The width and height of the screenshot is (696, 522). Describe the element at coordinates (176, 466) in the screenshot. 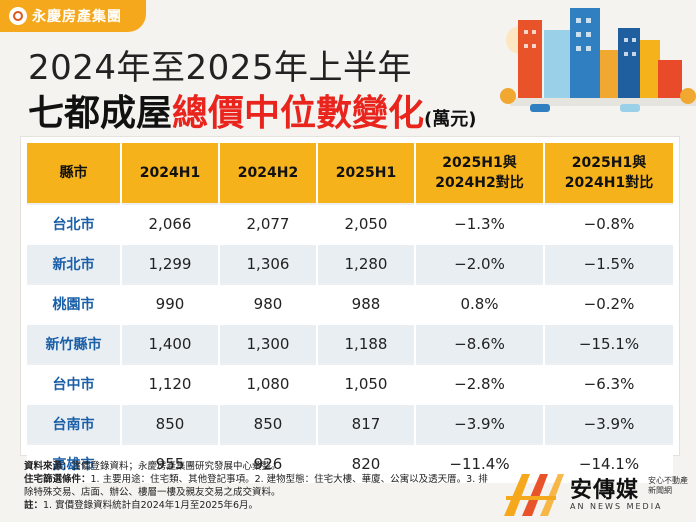

I see `note-source-text: 實價登錄資料；永慶房產集團研究發展中心彙整。` at that location.